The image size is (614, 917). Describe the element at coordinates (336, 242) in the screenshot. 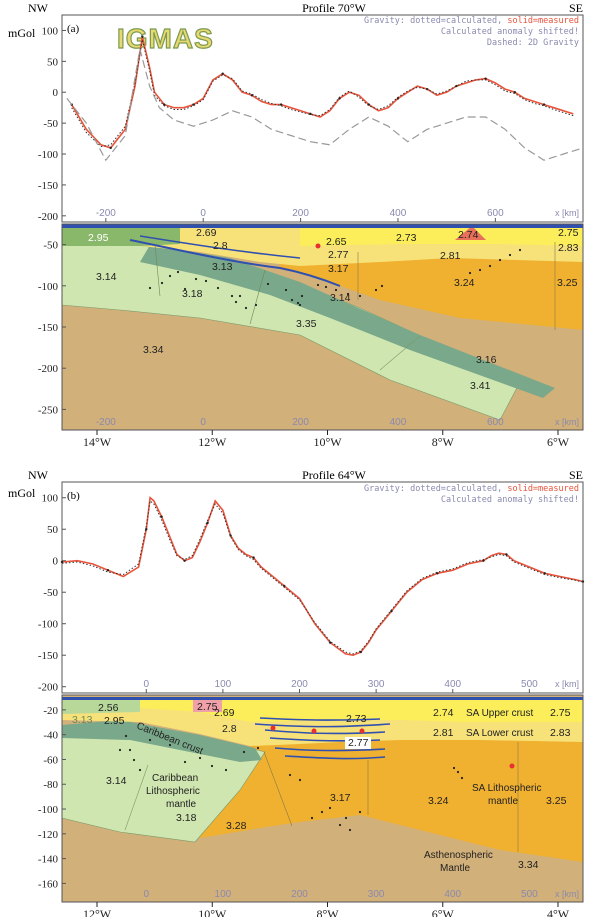

I see `density-label: 2.65` at that location.